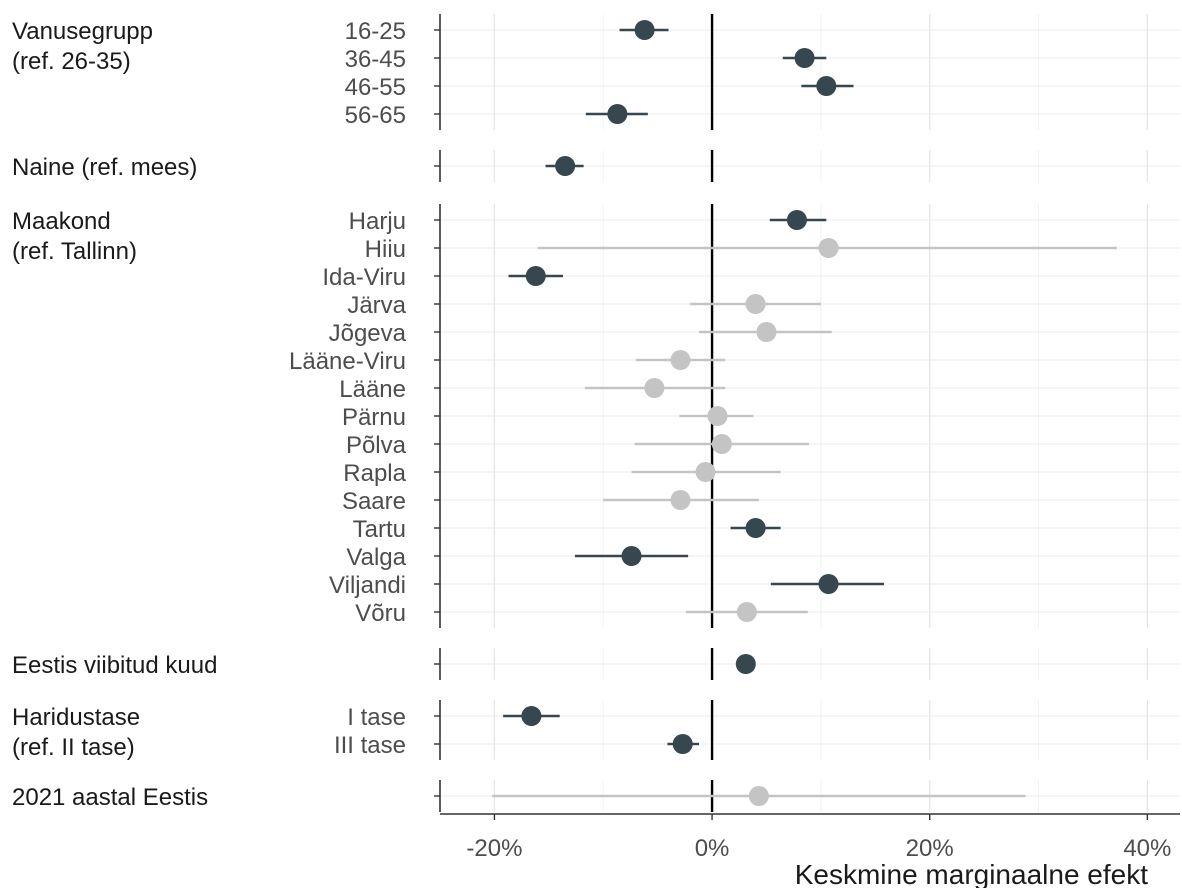  I want to click on y-tick-label: Ida-Viru, so click(364, 277).